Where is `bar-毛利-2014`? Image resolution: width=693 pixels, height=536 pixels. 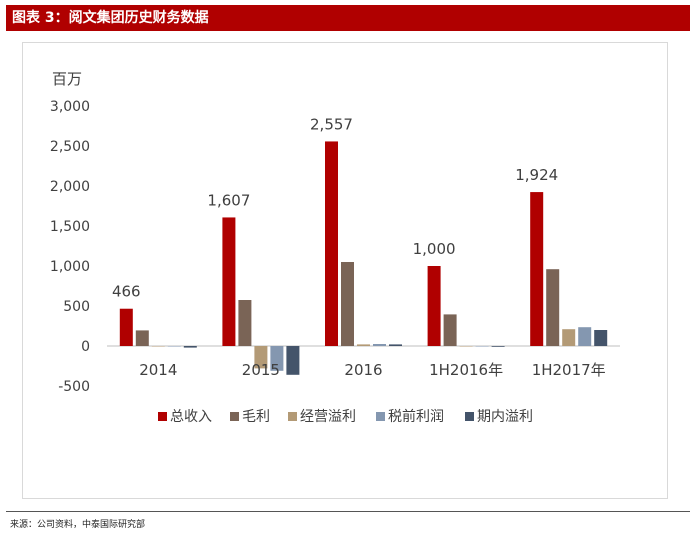 bar-毛利-2014 is located at coordinates (142, 338).